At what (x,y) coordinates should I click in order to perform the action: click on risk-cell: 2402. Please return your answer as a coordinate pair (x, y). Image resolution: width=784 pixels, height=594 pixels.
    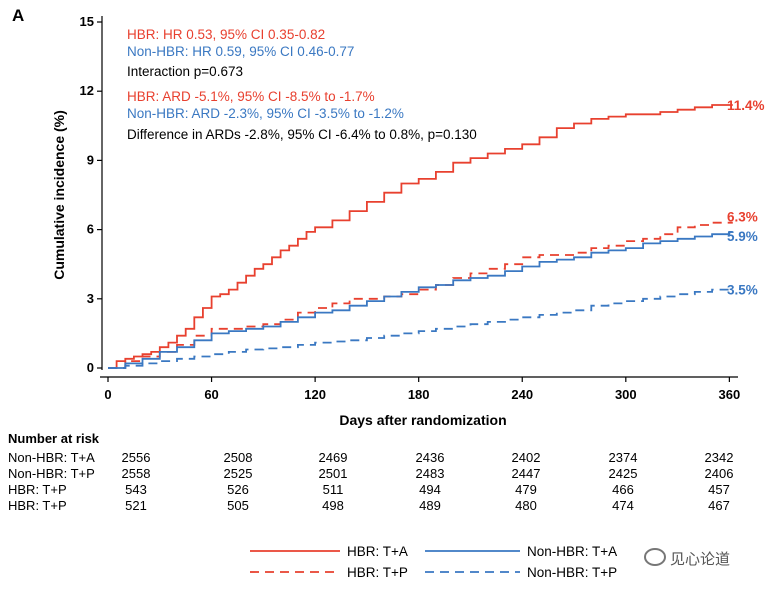
    Looking at the image, I should click on (526, 457).